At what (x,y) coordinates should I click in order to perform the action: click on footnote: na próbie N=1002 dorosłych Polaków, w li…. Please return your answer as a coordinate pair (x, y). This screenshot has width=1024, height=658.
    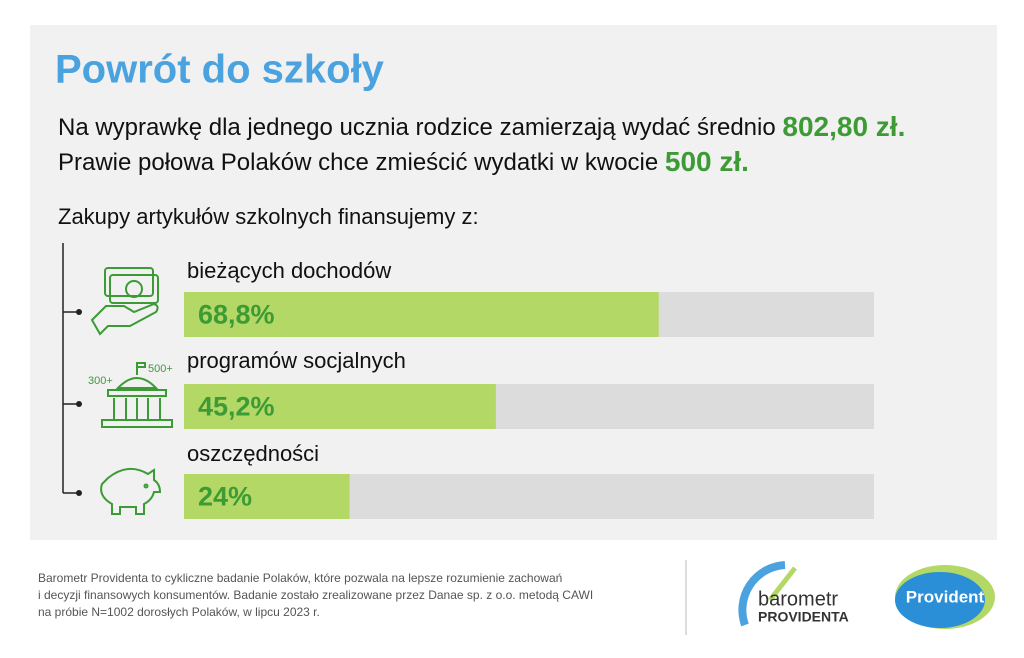
    Looking at the image, I should click on (179, 612).